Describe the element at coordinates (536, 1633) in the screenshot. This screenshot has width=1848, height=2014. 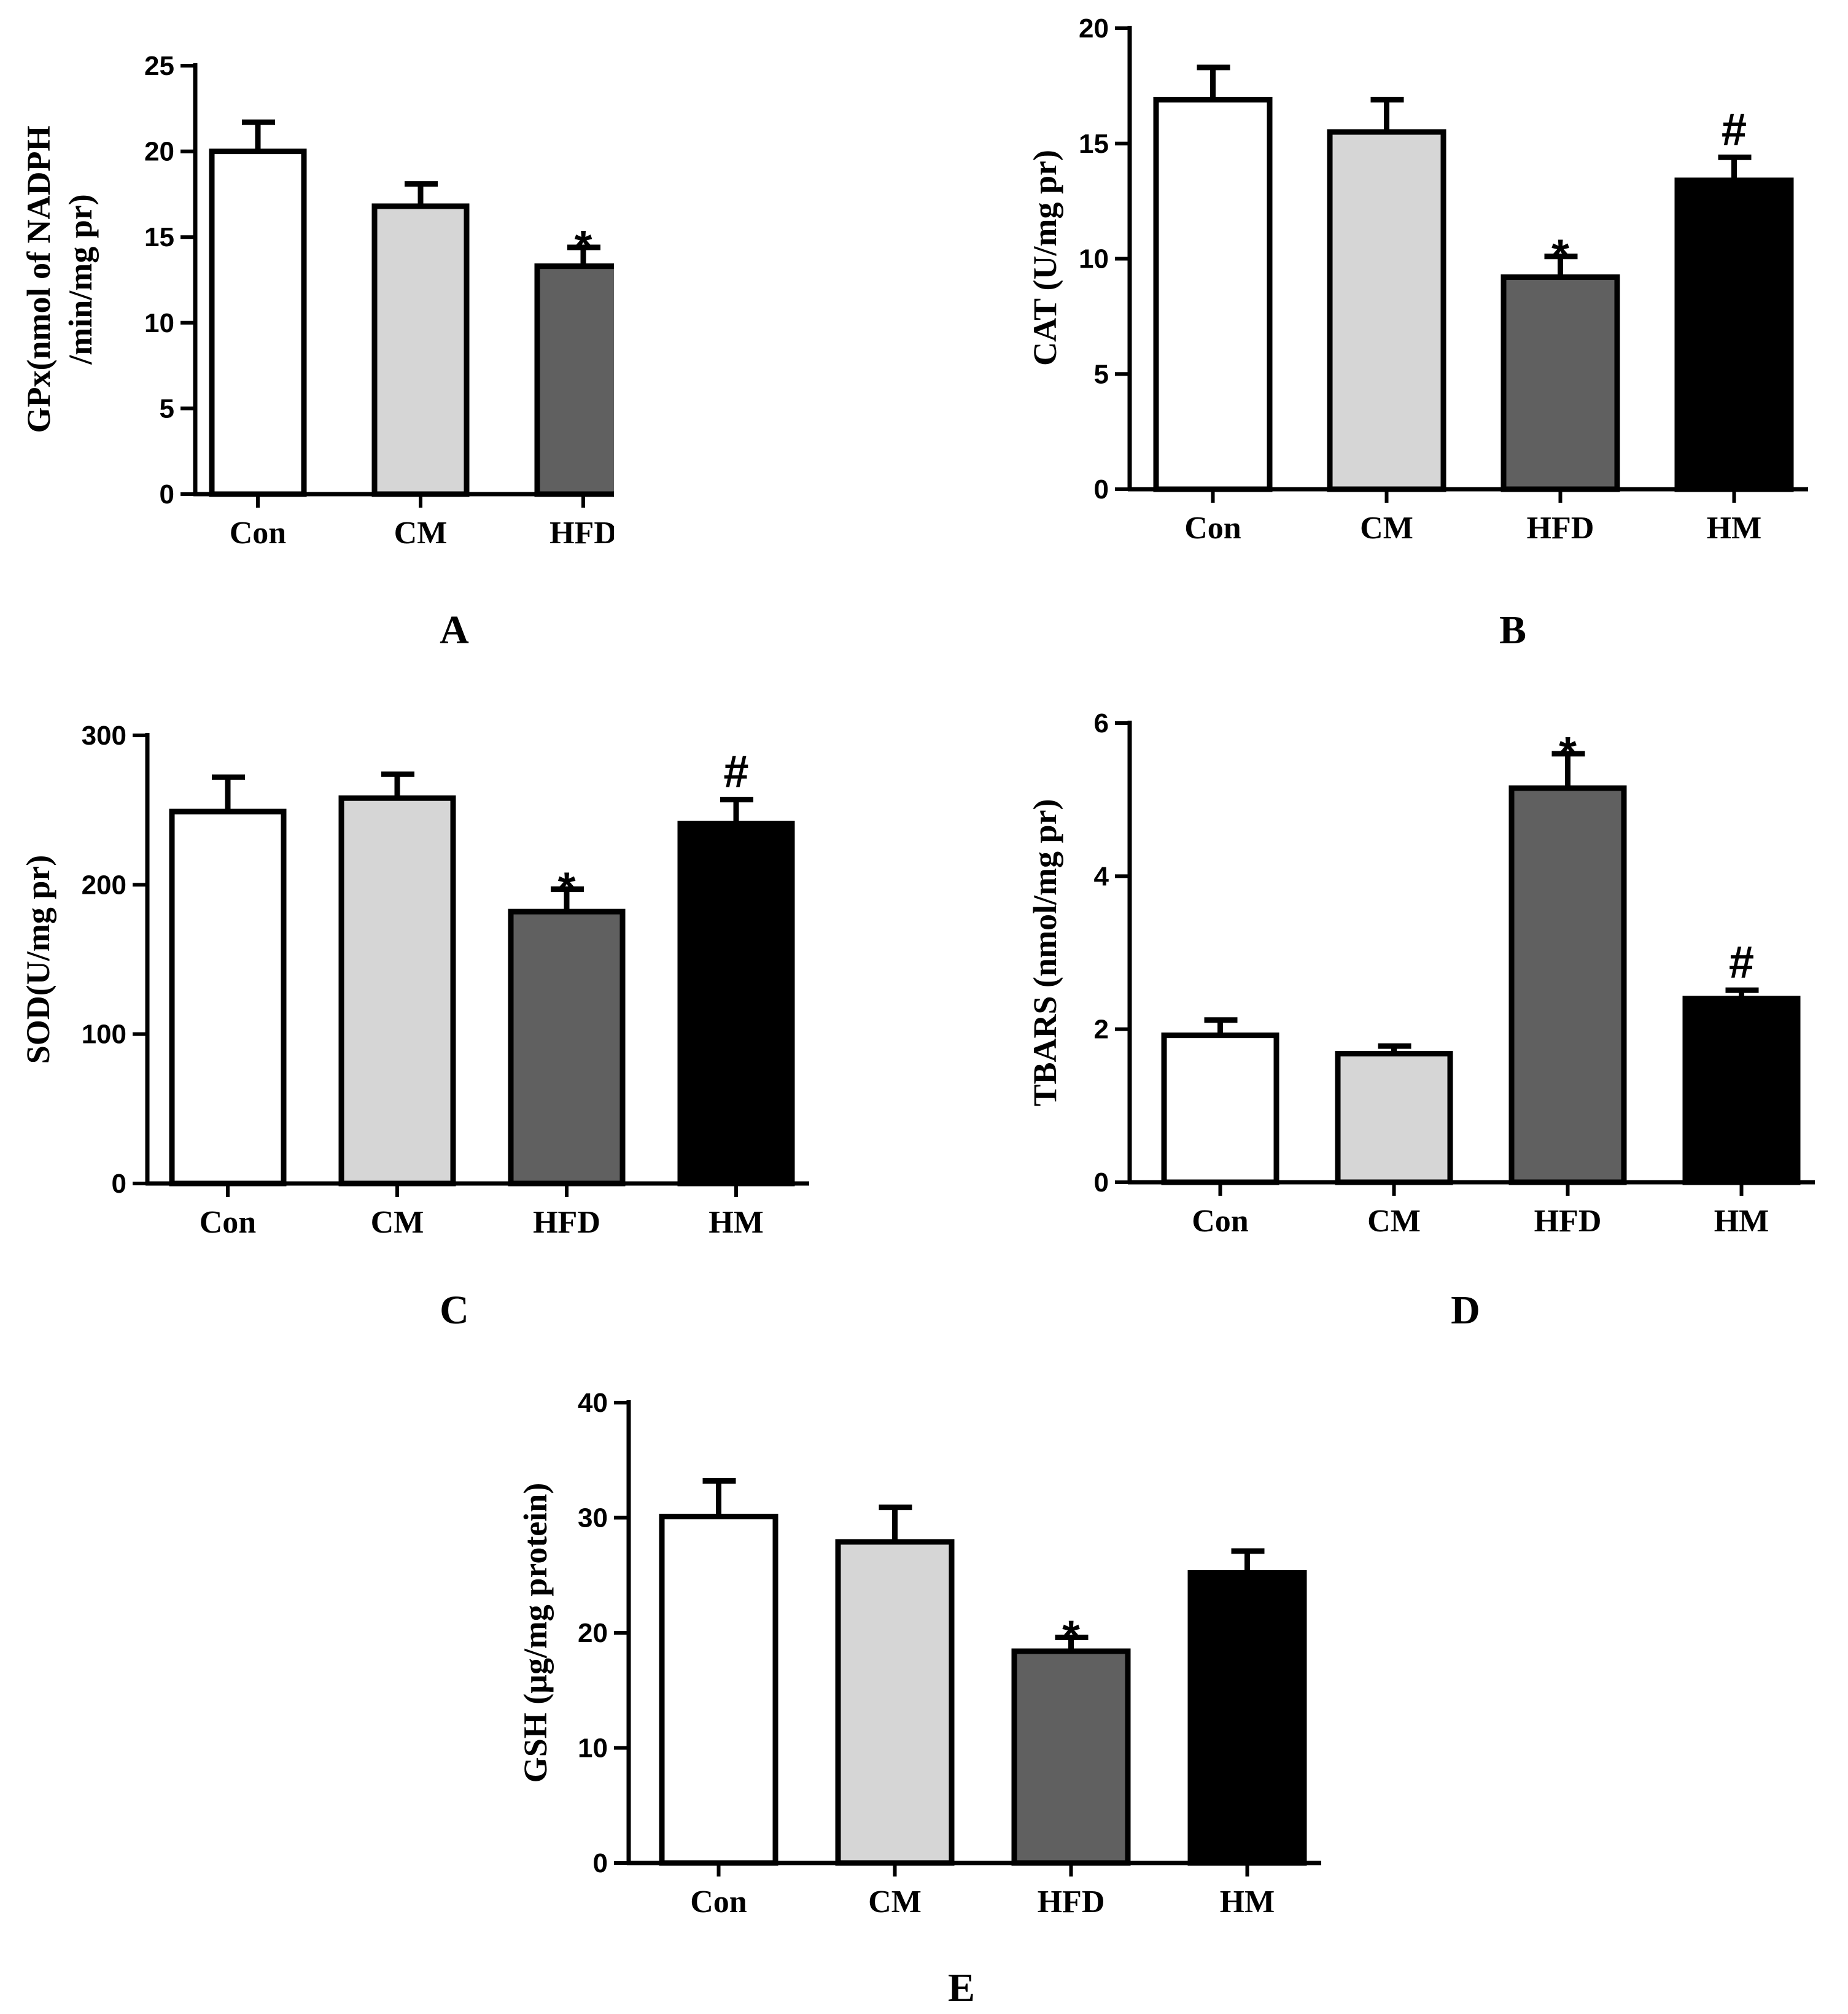
I see `y-axis-label-line-1: GSH (μg/mg protein)` at that location.